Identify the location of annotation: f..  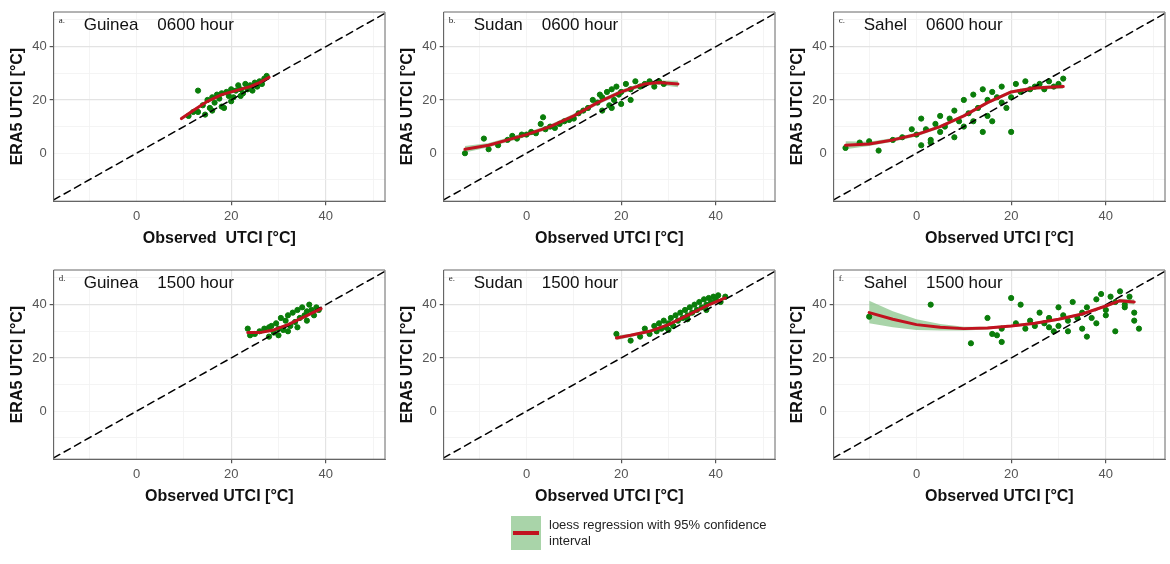
(841, 277).